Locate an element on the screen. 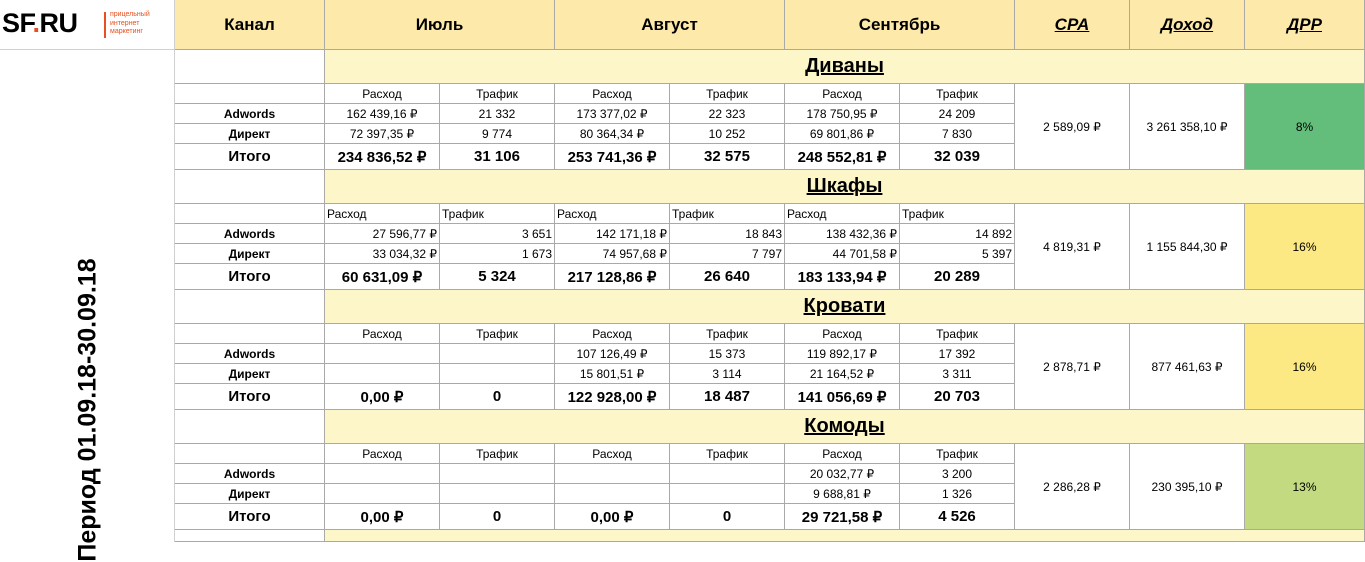 This screenshot has width=1365, height=562. period-label: Период 01.09.18-30.09.18 is located at coordinates (87, 410).